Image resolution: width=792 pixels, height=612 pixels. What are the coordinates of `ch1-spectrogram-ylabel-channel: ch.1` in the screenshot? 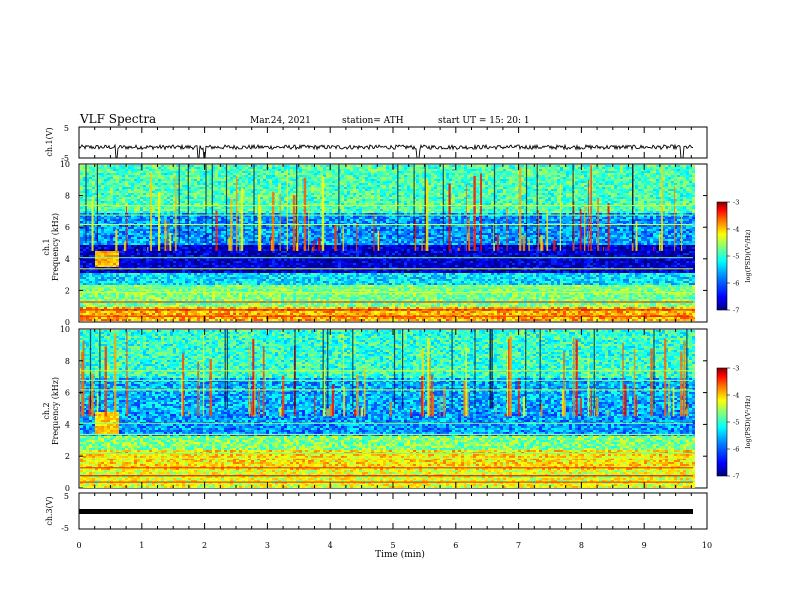 It's located at (46, 246).